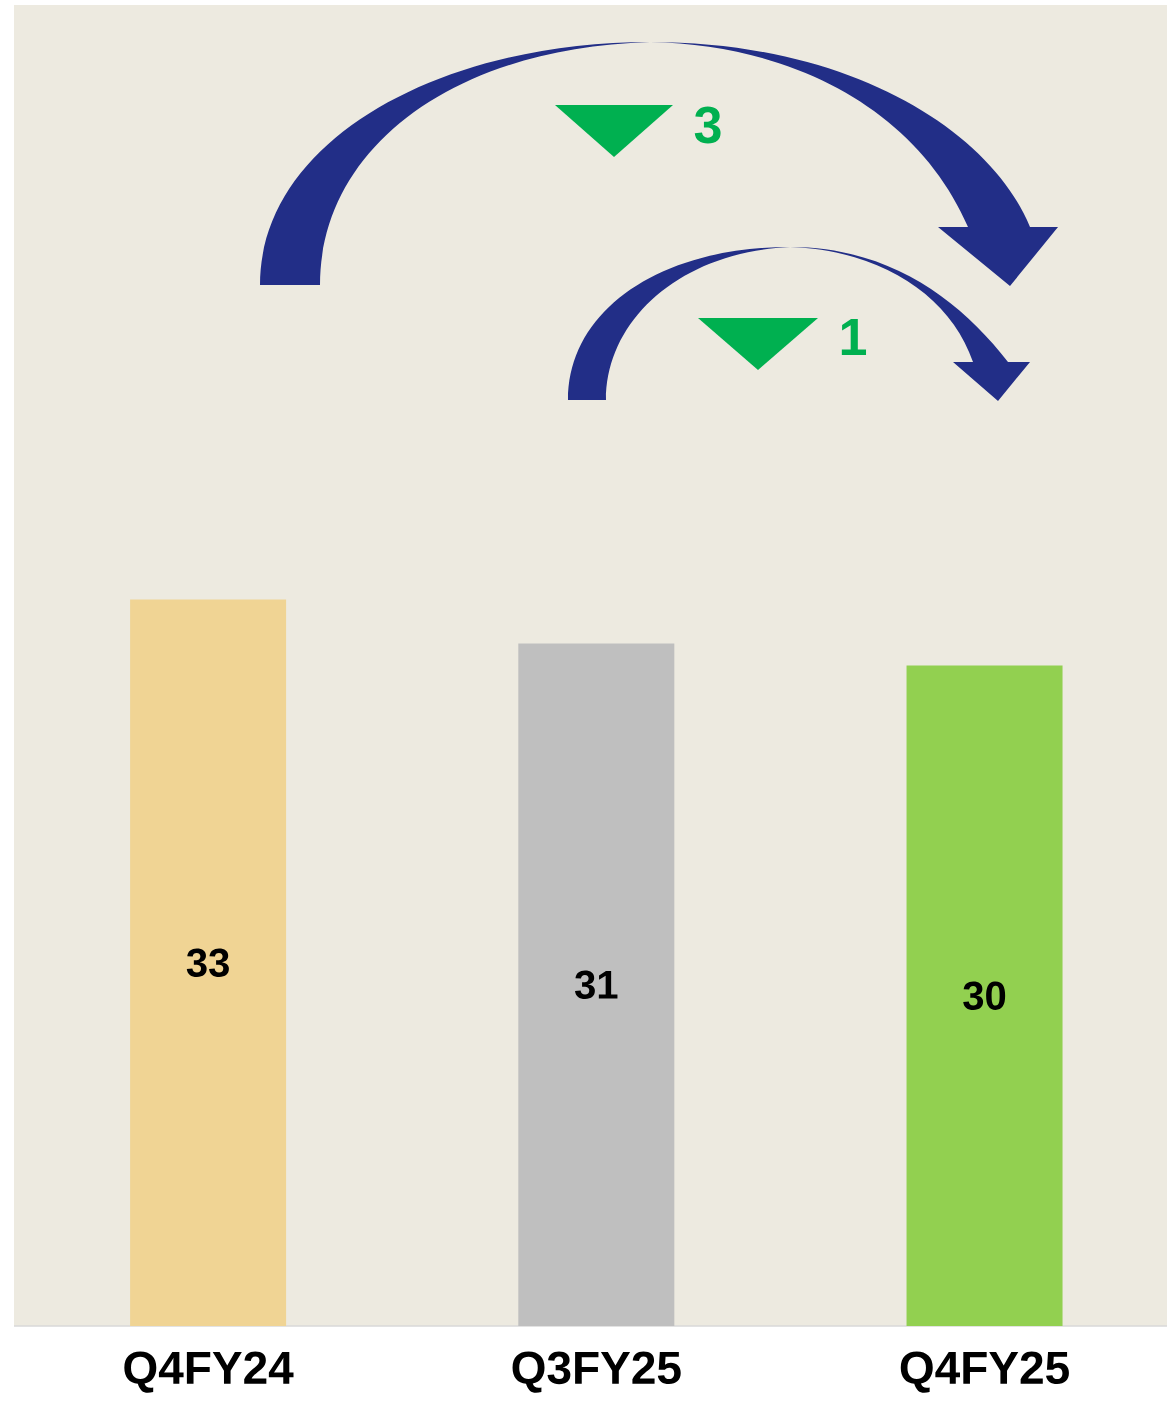  Describe the element at coordinates (596, 984) in the screenshot. I see `data-label: 31` at that location.